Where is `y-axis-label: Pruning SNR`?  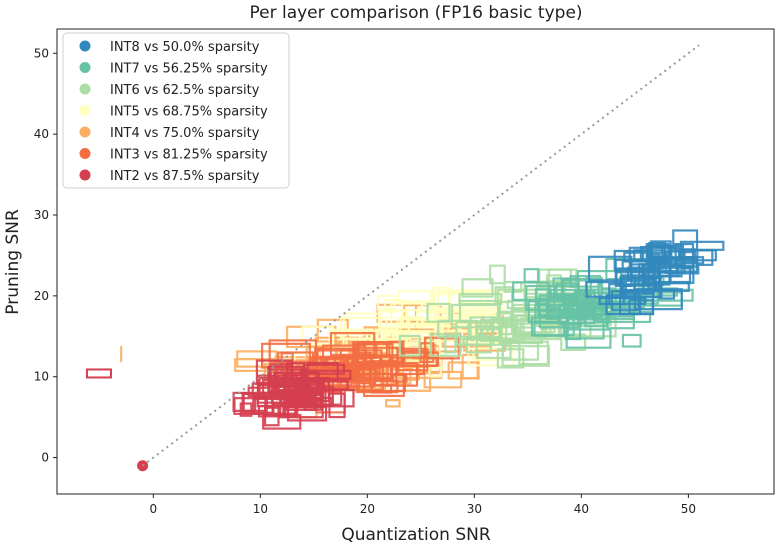 y-axis-label: Pruning SNR is located at coordinates (13, 262).